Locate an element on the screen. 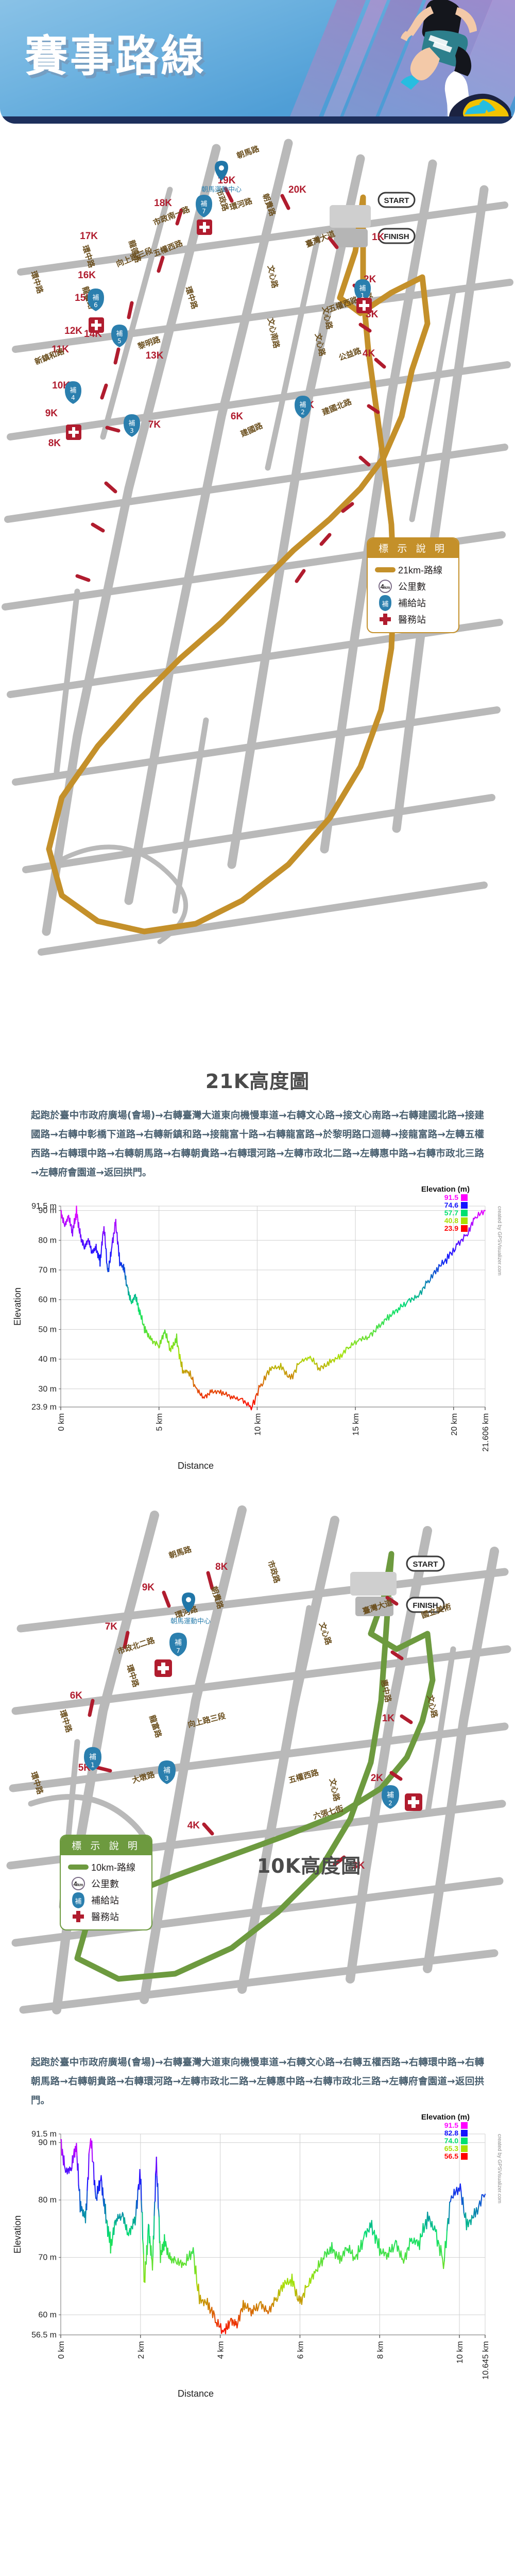 The height and width of the screenshot is (2576, 515). chart-title-21k: 21K高度圖 is located at coordinates (257, 1081).